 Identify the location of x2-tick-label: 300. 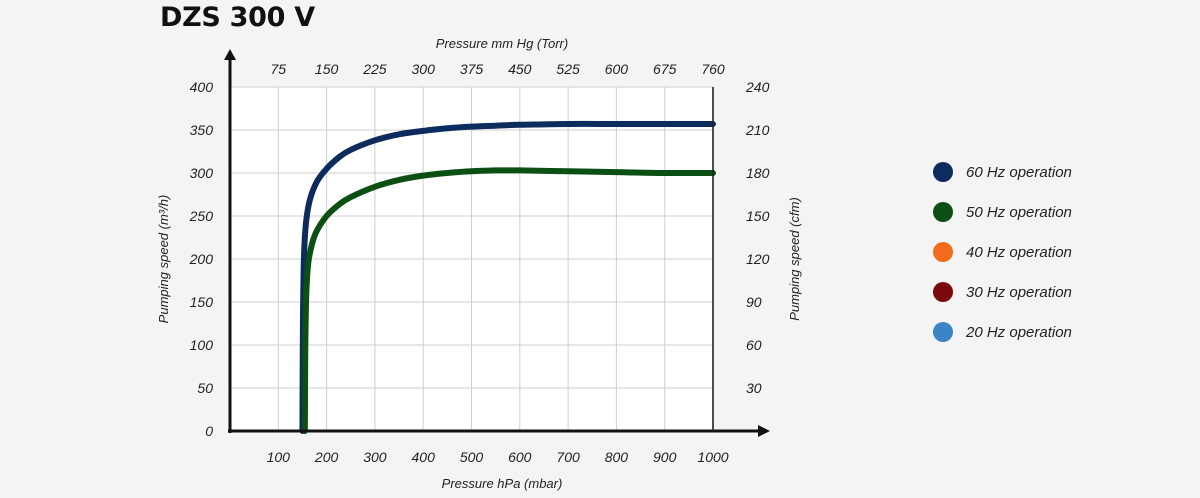
(424, 69).